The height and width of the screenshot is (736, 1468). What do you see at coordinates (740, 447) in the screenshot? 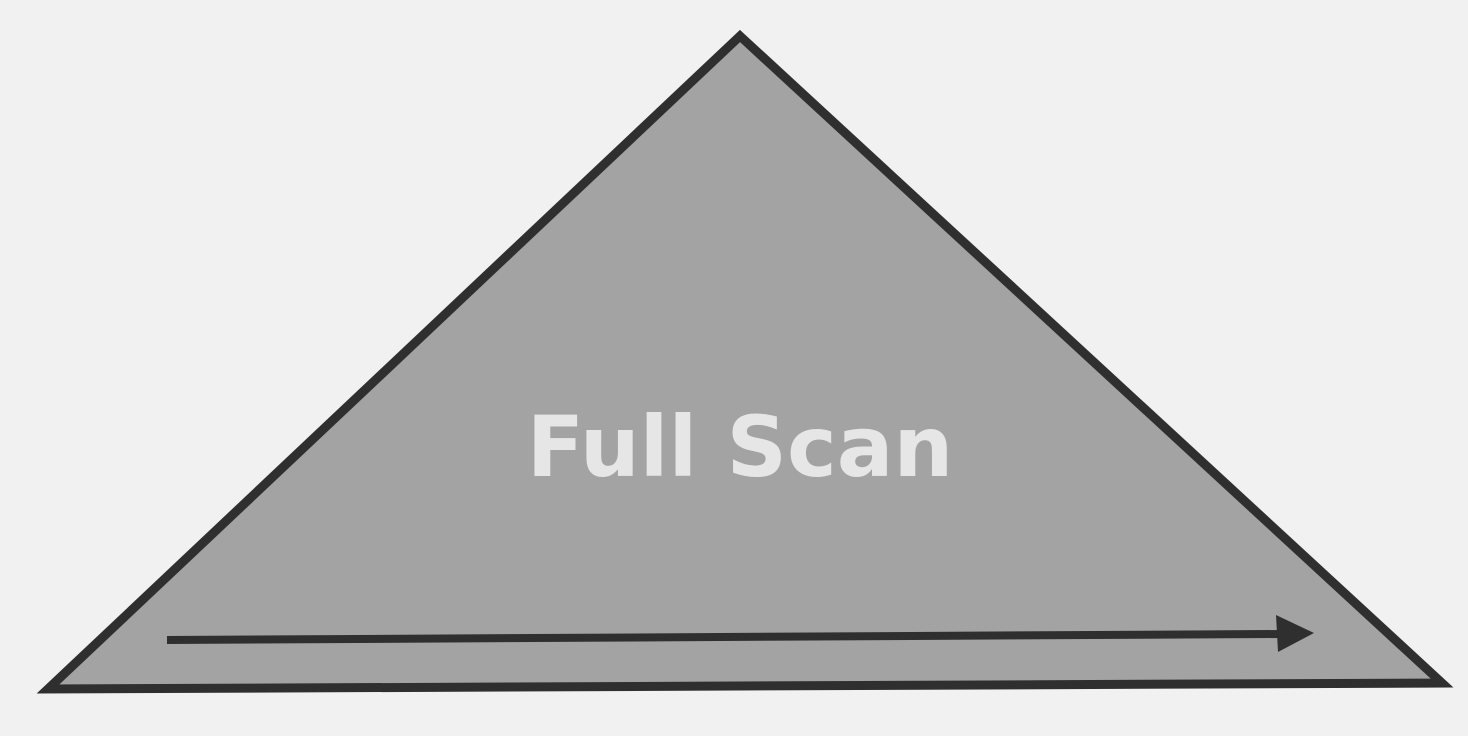
I see `full-scan-label: Full Scan` at bounding box center [740, 447].